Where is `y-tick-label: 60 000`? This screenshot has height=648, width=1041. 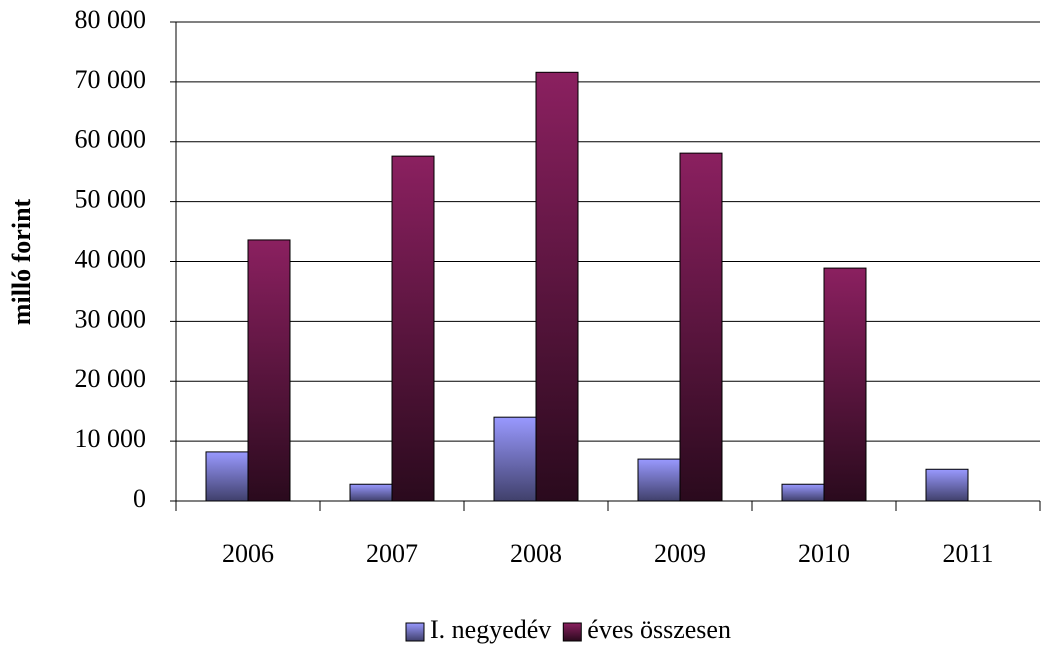 y-tick-label: 60 000 is located at coordinates (111, 139).